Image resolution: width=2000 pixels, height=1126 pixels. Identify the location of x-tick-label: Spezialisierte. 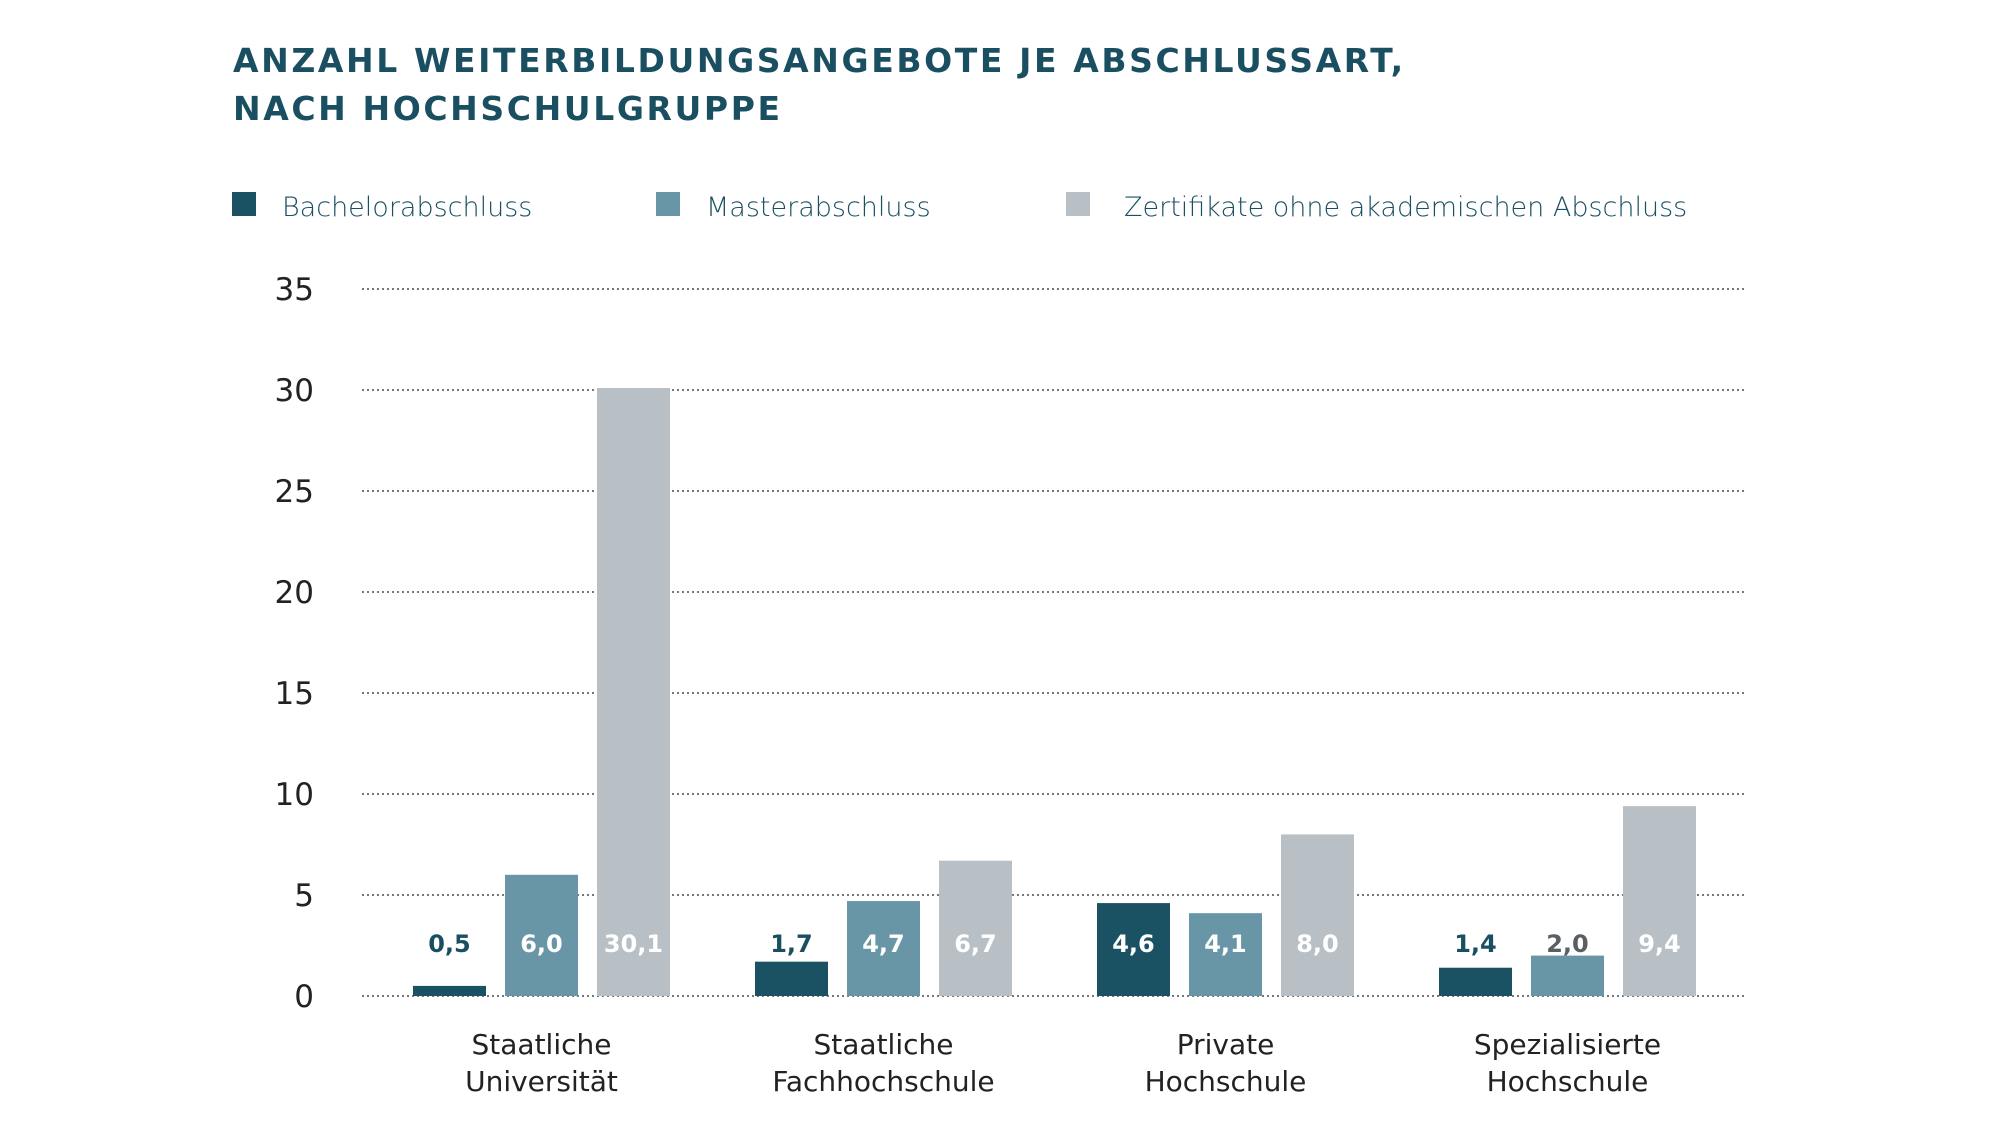
(1567, 1044).